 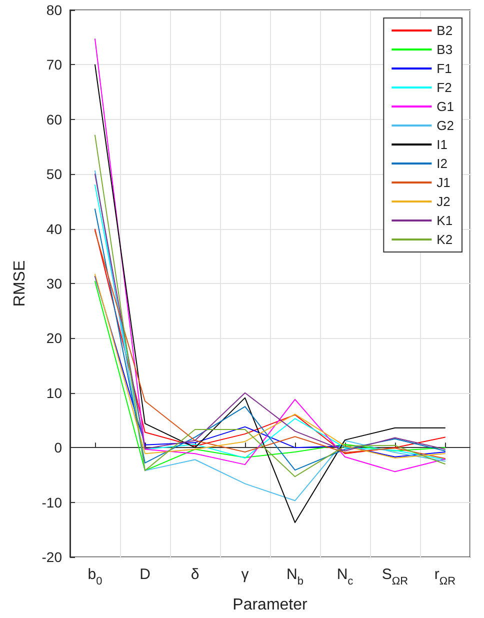 What do you see at coordinates (270, 605) in the screenshot?
I see `x-axis-title: Parameter` at bounding box center [270, 605].